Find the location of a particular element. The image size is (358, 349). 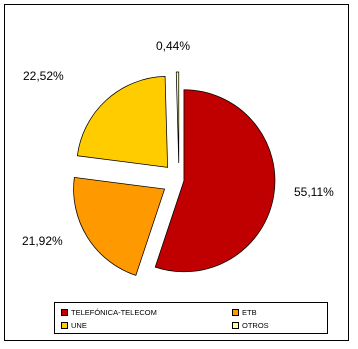

data-label-telefonica-telecom: 55,11% is located at coordinates (314, 192).